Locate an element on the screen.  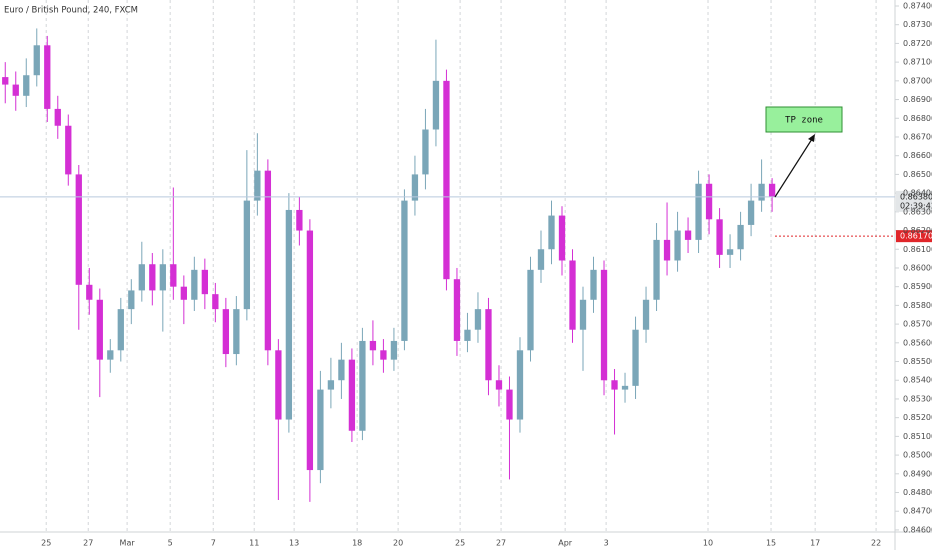
x-tick-label: 22 is located at coordinates (876, 543).